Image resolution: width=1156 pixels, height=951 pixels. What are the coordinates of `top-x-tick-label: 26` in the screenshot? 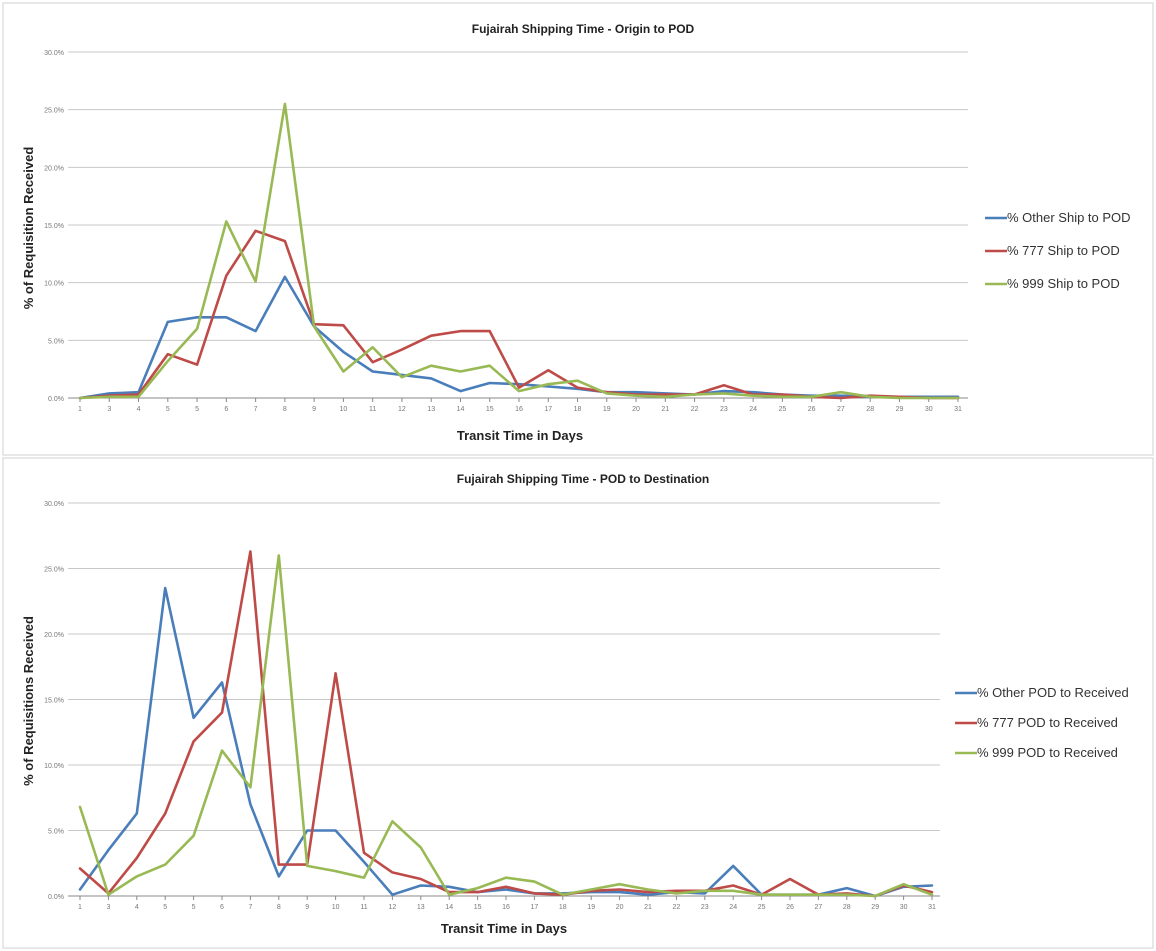 It's located at (812, 409).